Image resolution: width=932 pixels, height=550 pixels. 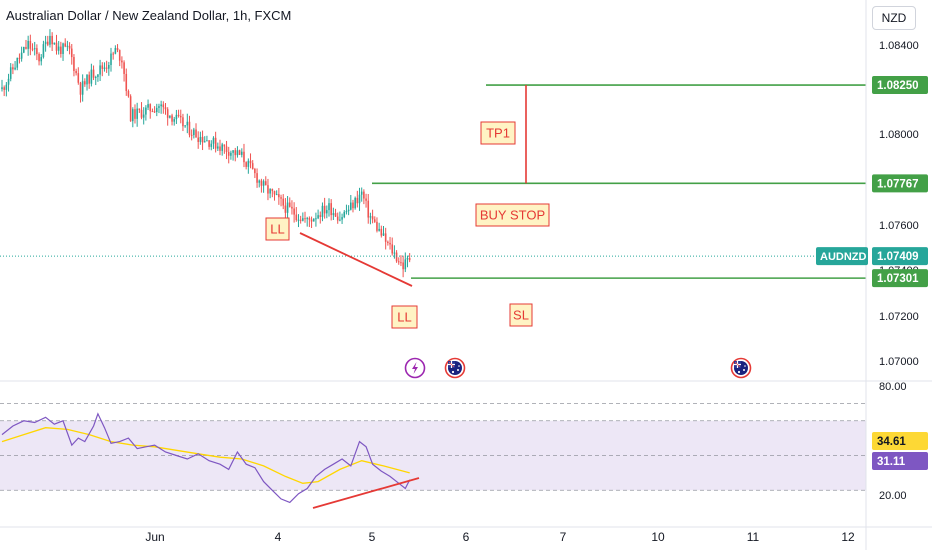 What do you see at coordinates (563, 537) in the screenshot?
I see `time-tick-label: 7` at bounding box center [563, 537].